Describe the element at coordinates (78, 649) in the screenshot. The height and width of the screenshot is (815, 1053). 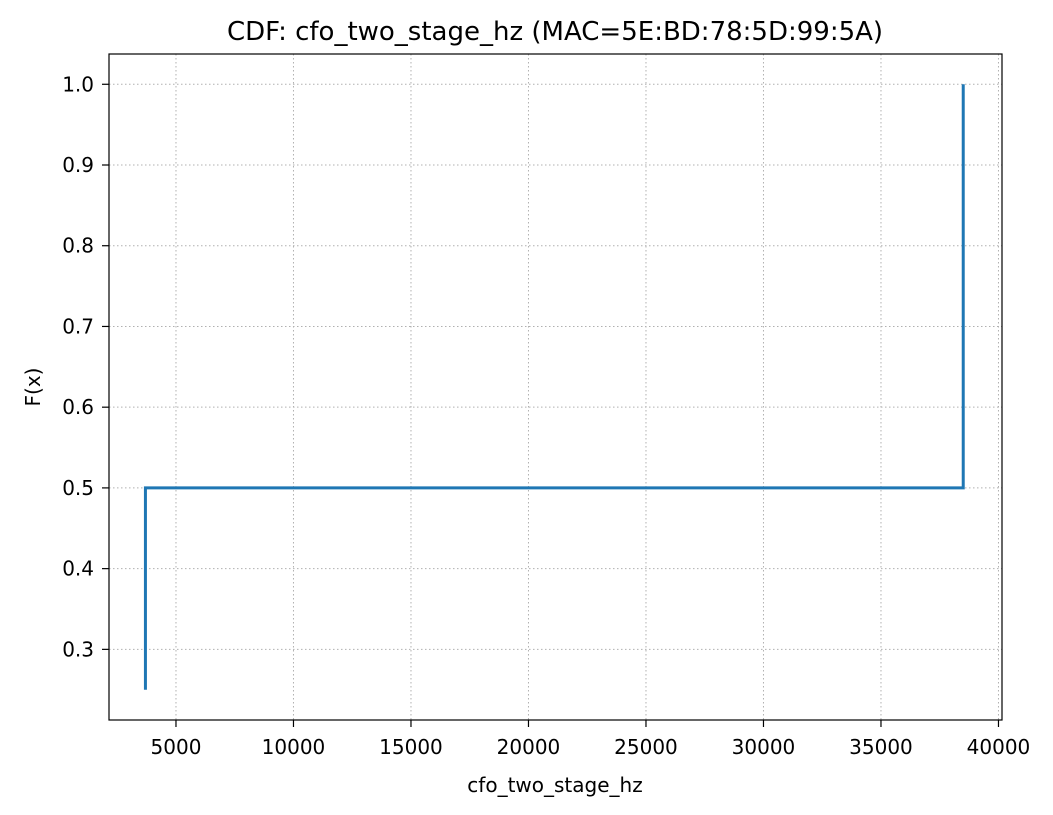
I see `y-tick-label: 0.3` at that location.